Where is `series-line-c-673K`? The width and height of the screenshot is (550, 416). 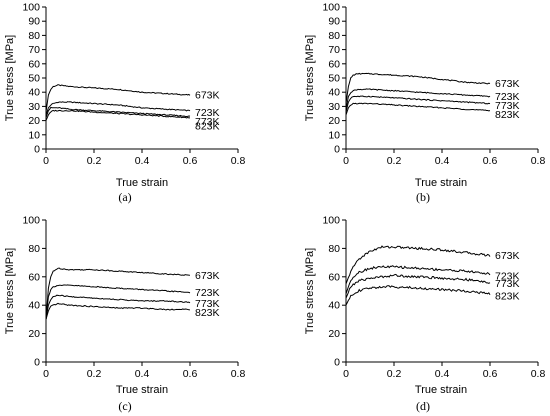
series-line-c-673K is located at coordinates (118, 293).